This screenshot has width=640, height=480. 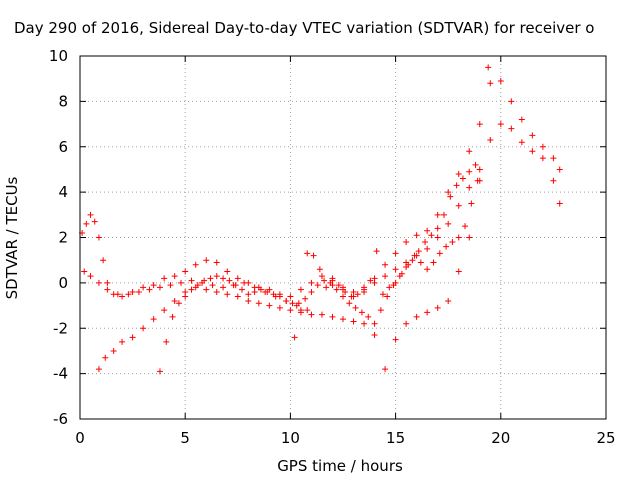 What do you see at coordinates (80, 438) in the screenshot?
I see `x-tick-label: 0` at bounding box center [80, 438].